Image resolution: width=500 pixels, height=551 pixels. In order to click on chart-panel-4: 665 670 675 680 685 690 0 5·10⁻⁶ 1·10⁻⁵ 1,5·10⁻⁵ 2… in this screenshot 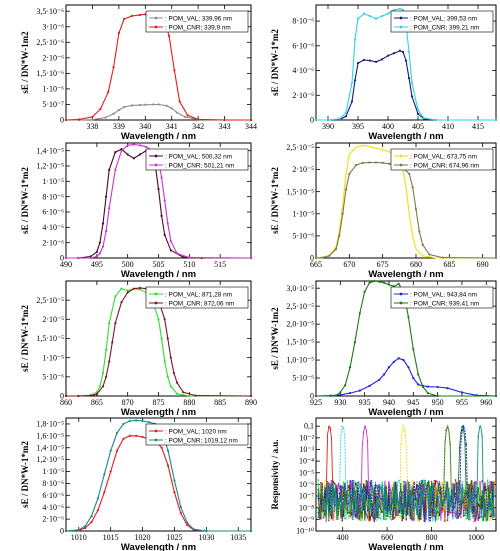, I will do `click(384, 211)`.